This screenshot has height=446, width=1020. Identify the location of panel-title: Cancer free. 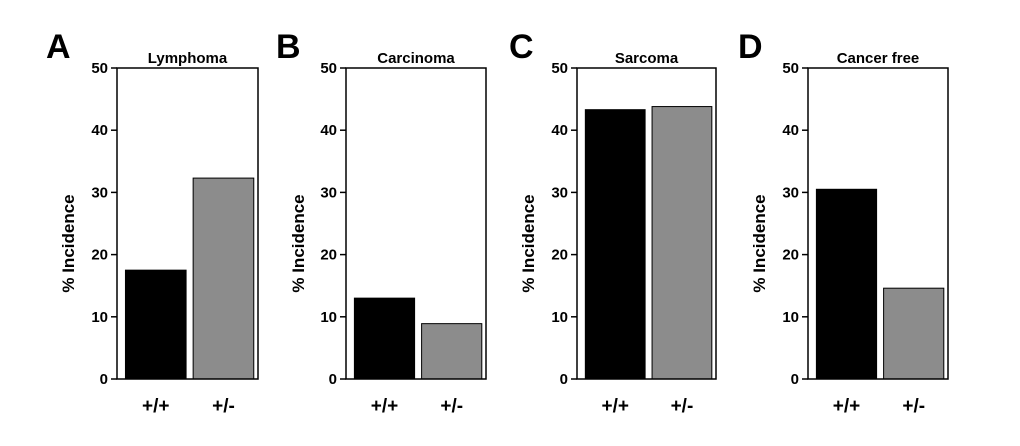
(878, 58).